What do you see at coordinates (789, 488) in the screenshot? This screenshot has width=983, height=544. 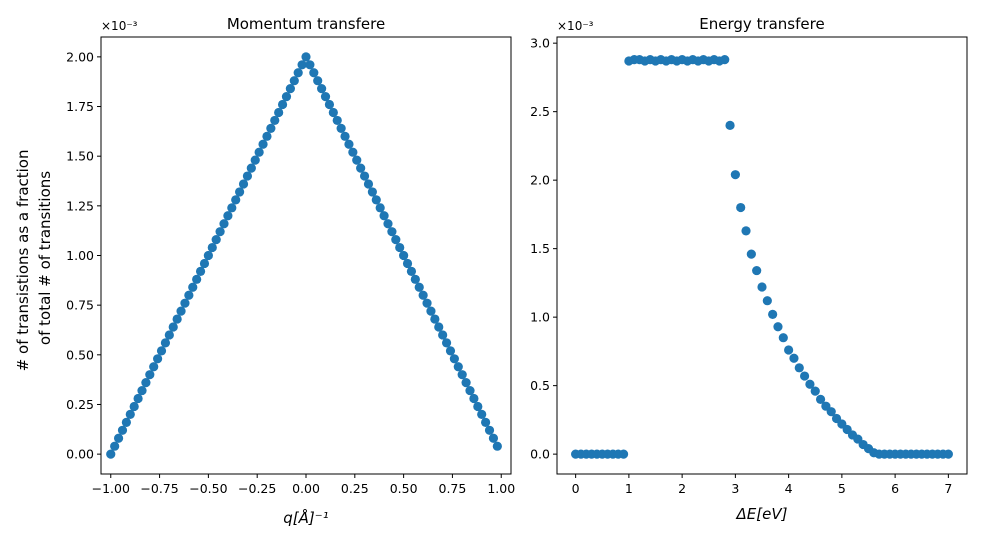 I see `x-tick-label: 4` at bounding box center [789, 488].